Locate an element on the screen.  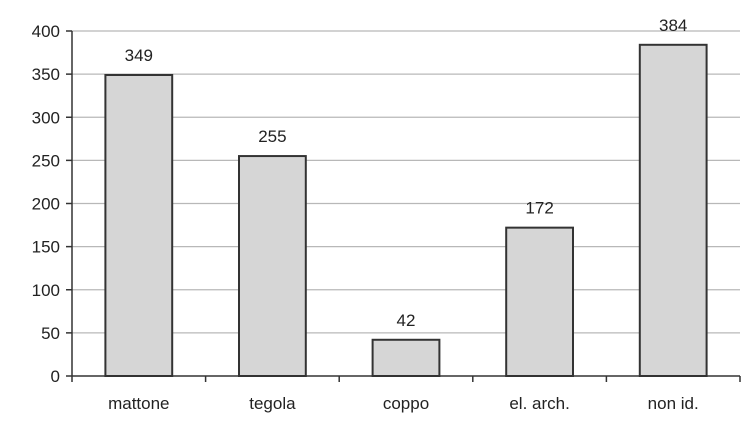
y-tick-label: 100 is located at coordinates (46, 290).